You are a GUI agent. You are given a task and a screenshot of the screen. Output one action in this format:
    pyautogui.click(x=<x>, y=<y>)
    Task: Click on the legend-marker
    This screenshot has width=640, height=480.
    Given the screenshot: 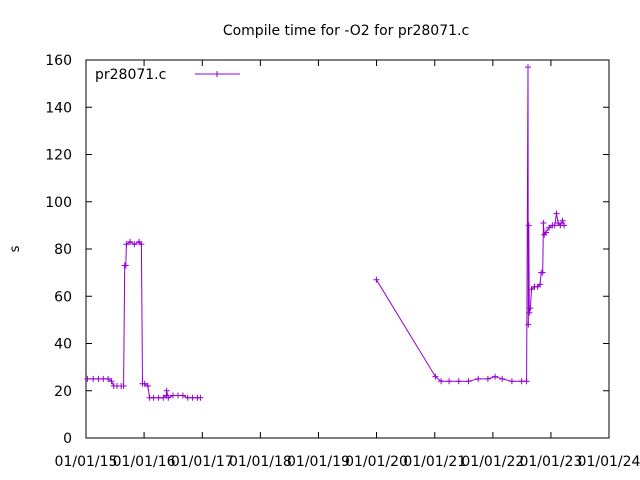 What is the action you would take?
    pyautogui.click(x=217, y=74)
    